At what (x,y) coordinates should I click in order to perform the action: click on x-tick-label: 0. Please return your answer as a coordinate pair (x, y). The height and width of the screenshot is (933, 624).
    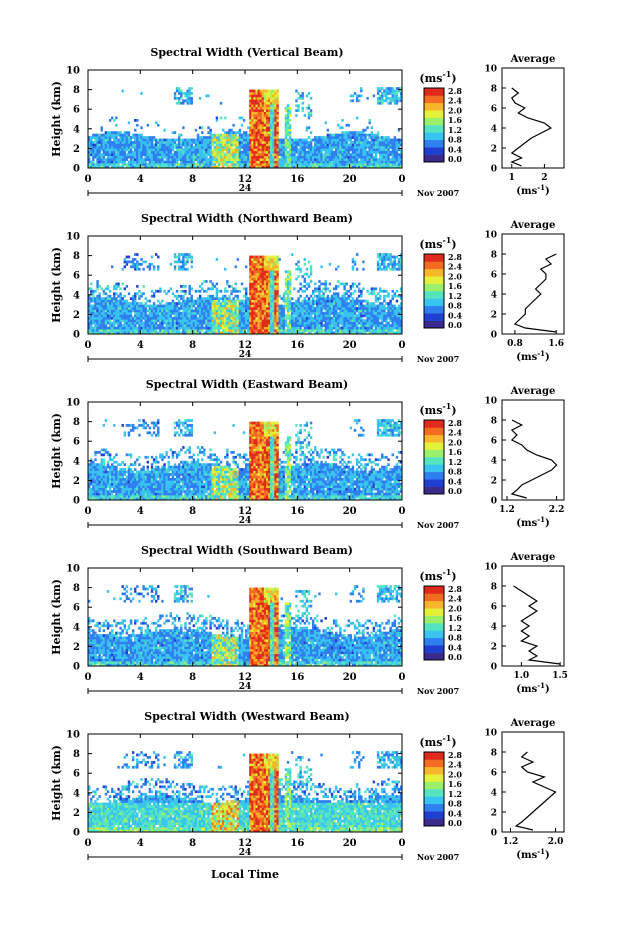
    Looking at the image, I should click on (402, 179).